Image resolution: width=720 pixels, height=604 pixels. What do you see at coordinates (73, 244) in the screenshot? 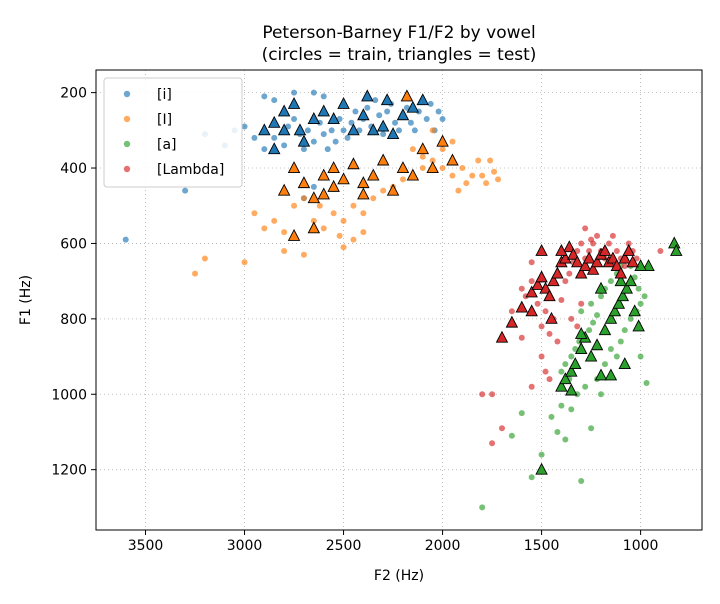
I see `y-tick-label: 600` at bounding box center [73, 244].